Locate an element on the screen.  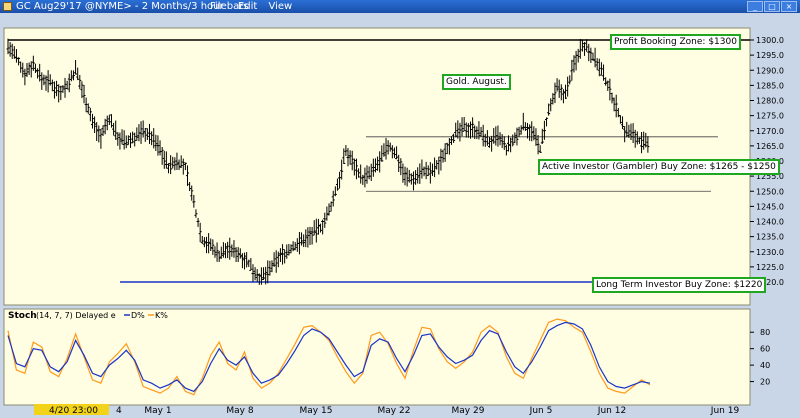
x-axis-label: May 15 is located at coordinates (316, 411).